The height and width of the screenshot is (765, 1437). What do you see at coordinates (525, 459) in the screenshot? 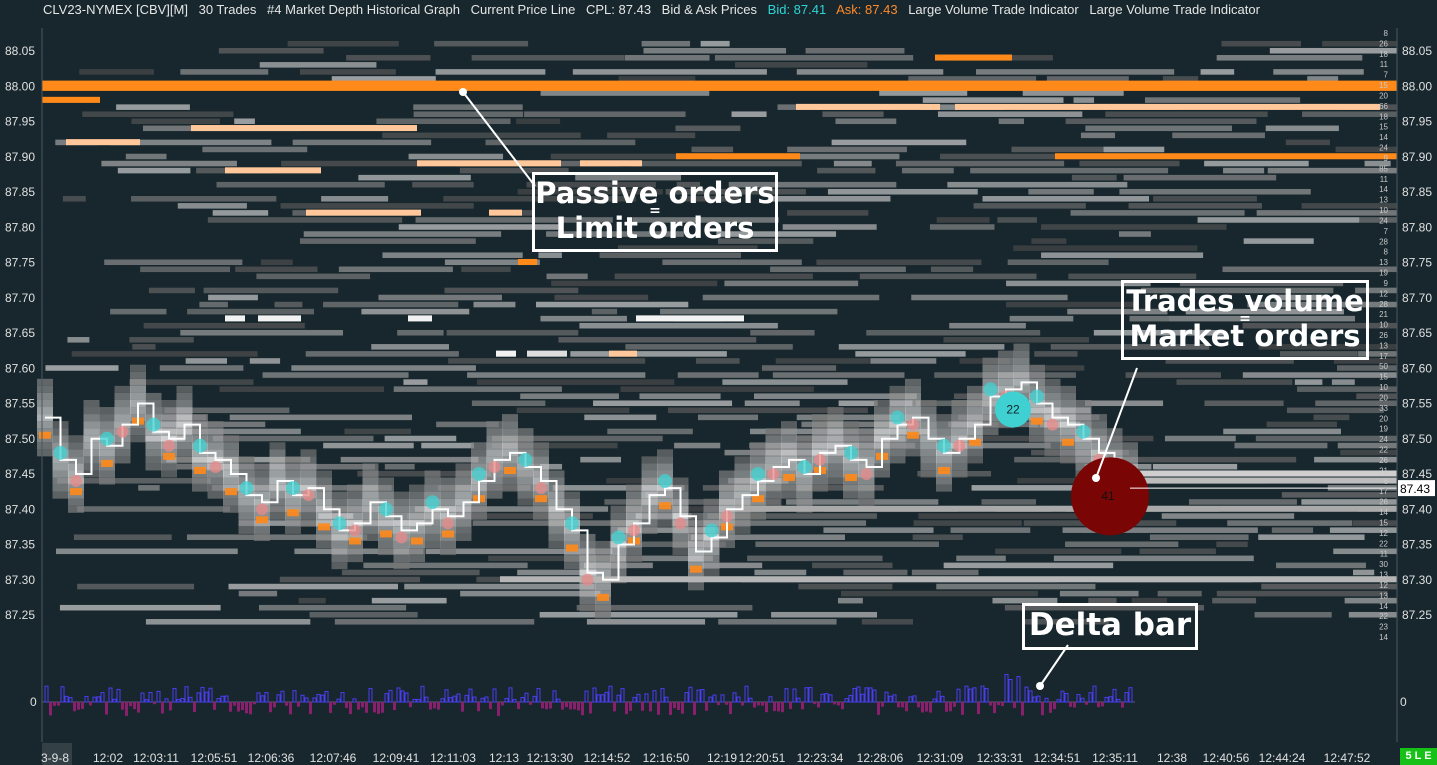
I see `buy-trade-dot` at bounding box center [525, 459].